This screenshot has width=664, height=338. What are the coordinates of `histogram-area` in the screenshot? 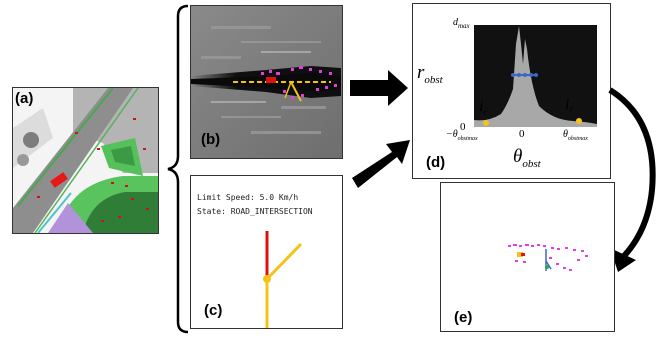 It's located at (535, 76).